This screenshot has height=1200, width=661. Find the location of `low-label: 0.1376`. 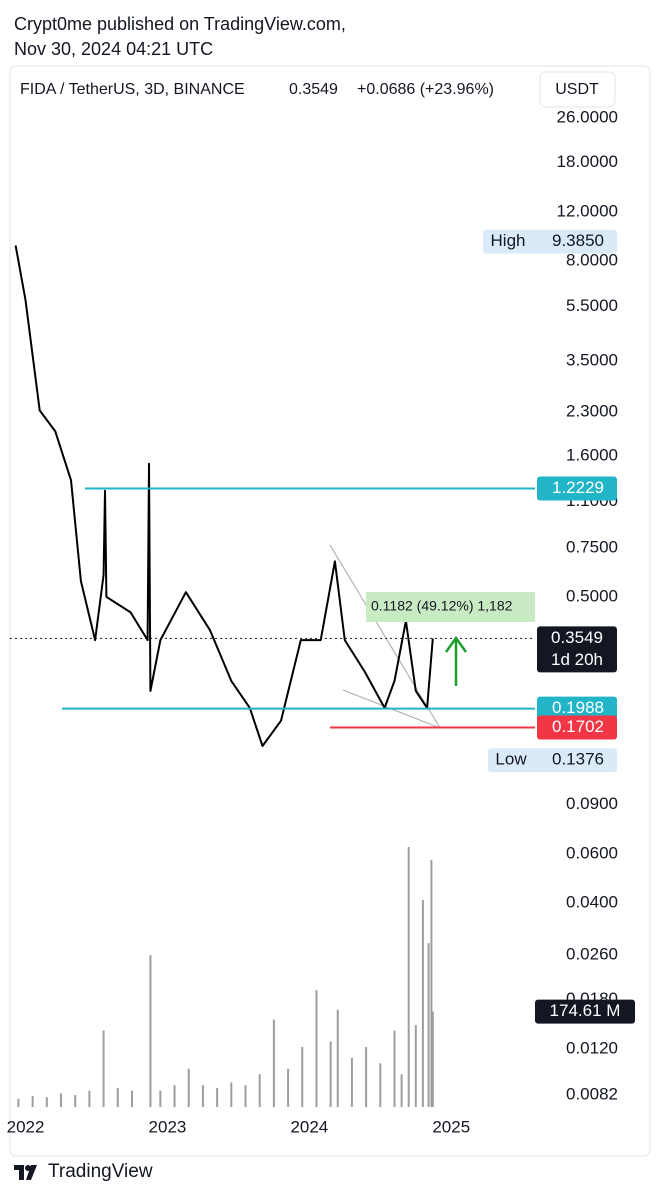

low-label: 0.1376 is located at coordinates (578, 759).